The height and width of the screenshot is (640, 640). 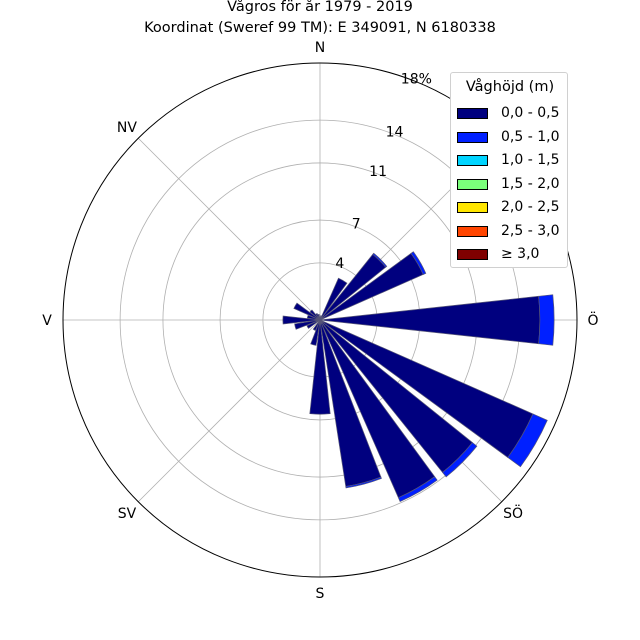 I want to click on legend-title: Våghöjd (m), so click(x=510, y=87).